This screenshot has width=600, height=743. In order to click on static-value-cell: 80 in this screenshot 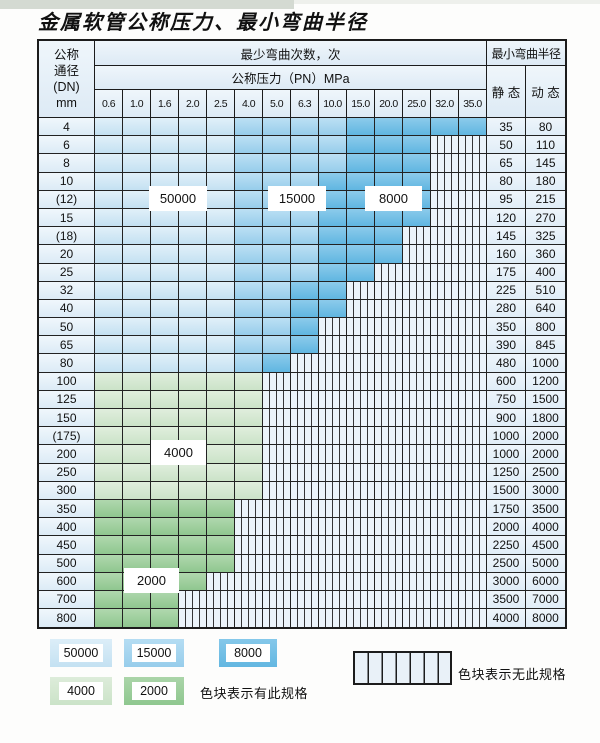, I will do `click(506, 181)`.